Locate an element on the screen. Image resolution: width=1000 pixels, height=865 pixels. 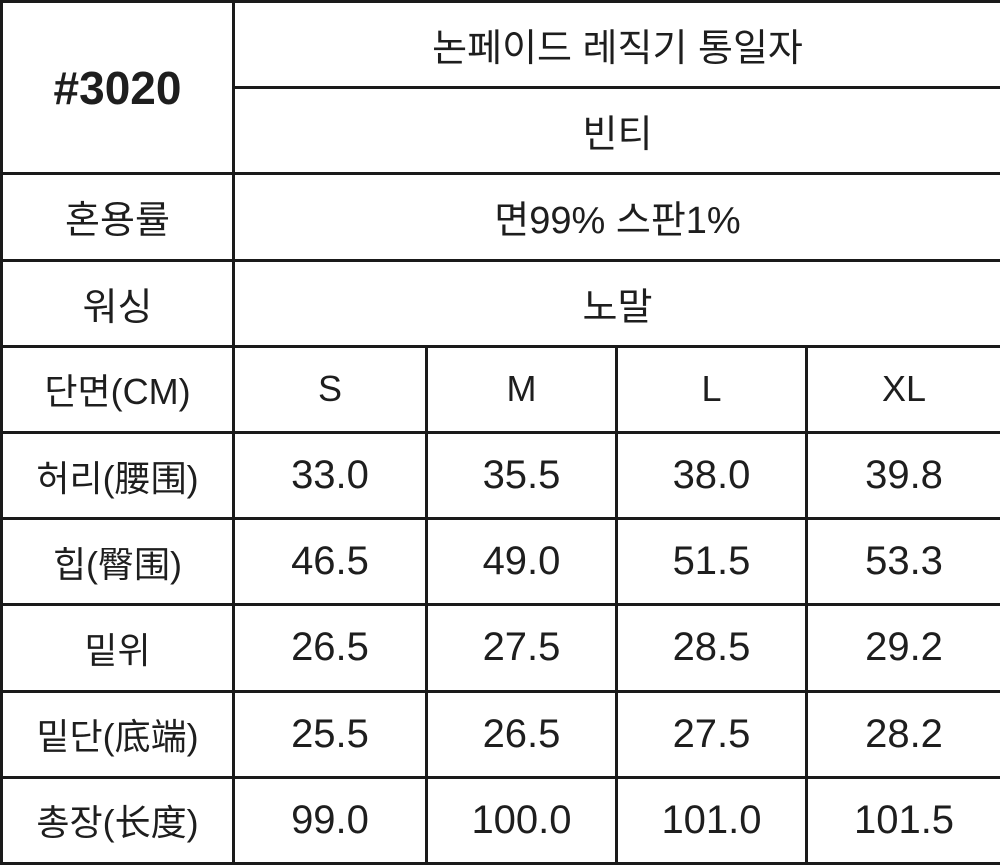
cell-value: 28.2 is located at coordinates (902, 734).